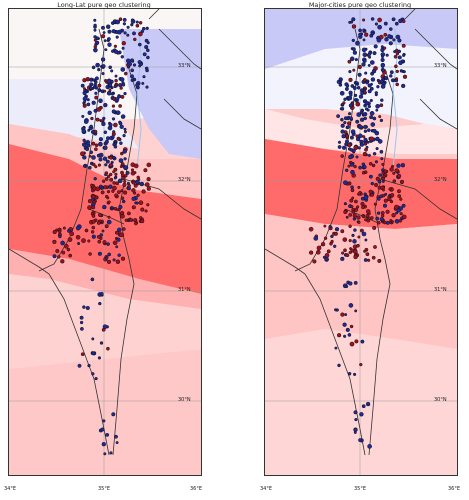 Image resolution: width=469 pixels, height=500 pixels. What do you see at coordinates (361, 86) in the screenshot?
I see `region-white-arc-r` at bounding box center [361, 86].